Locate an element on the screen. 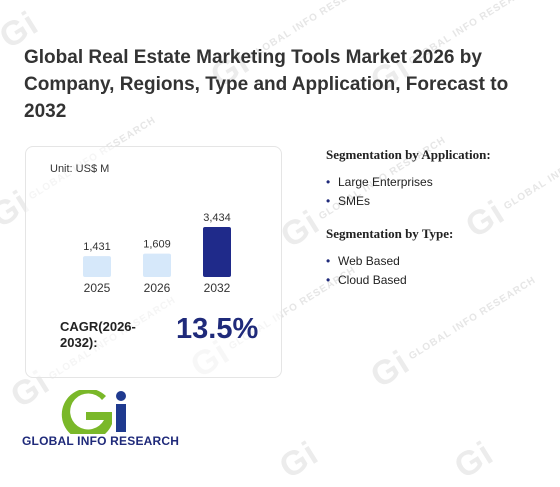 This screenshot has width=560, height=487. list-item: • Cloud Based is located at coordinates (389, 280).